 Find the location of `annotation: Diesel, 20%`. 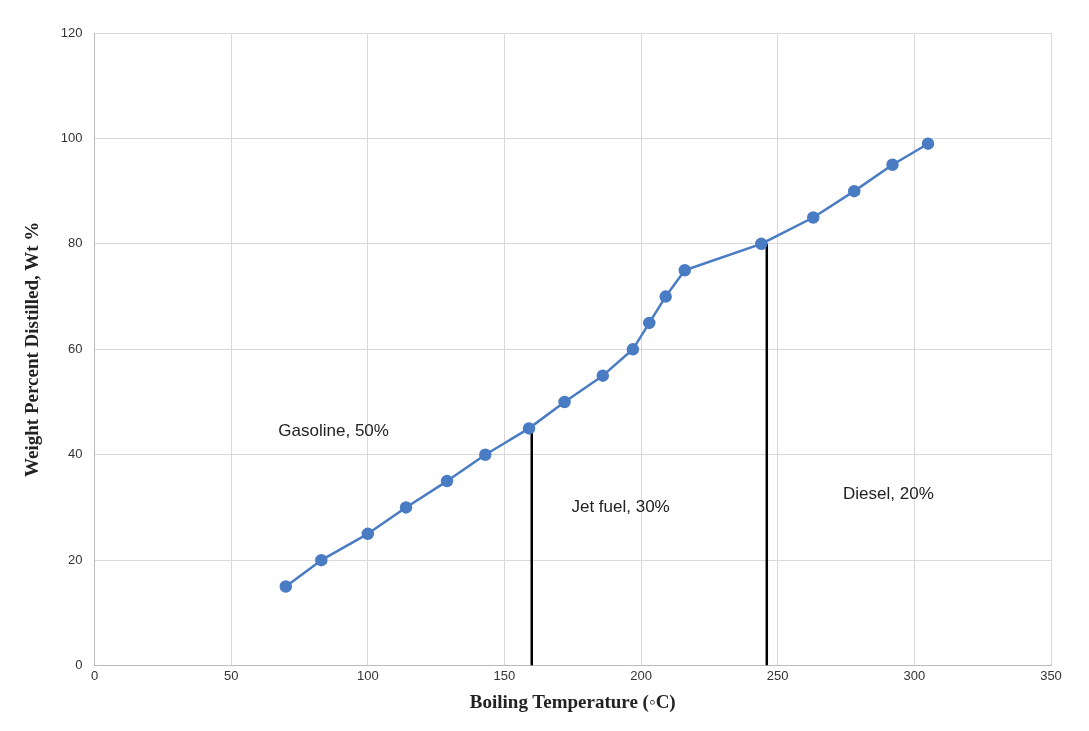

annotation: Diesel, 20% is located at coordinates (888, 494).